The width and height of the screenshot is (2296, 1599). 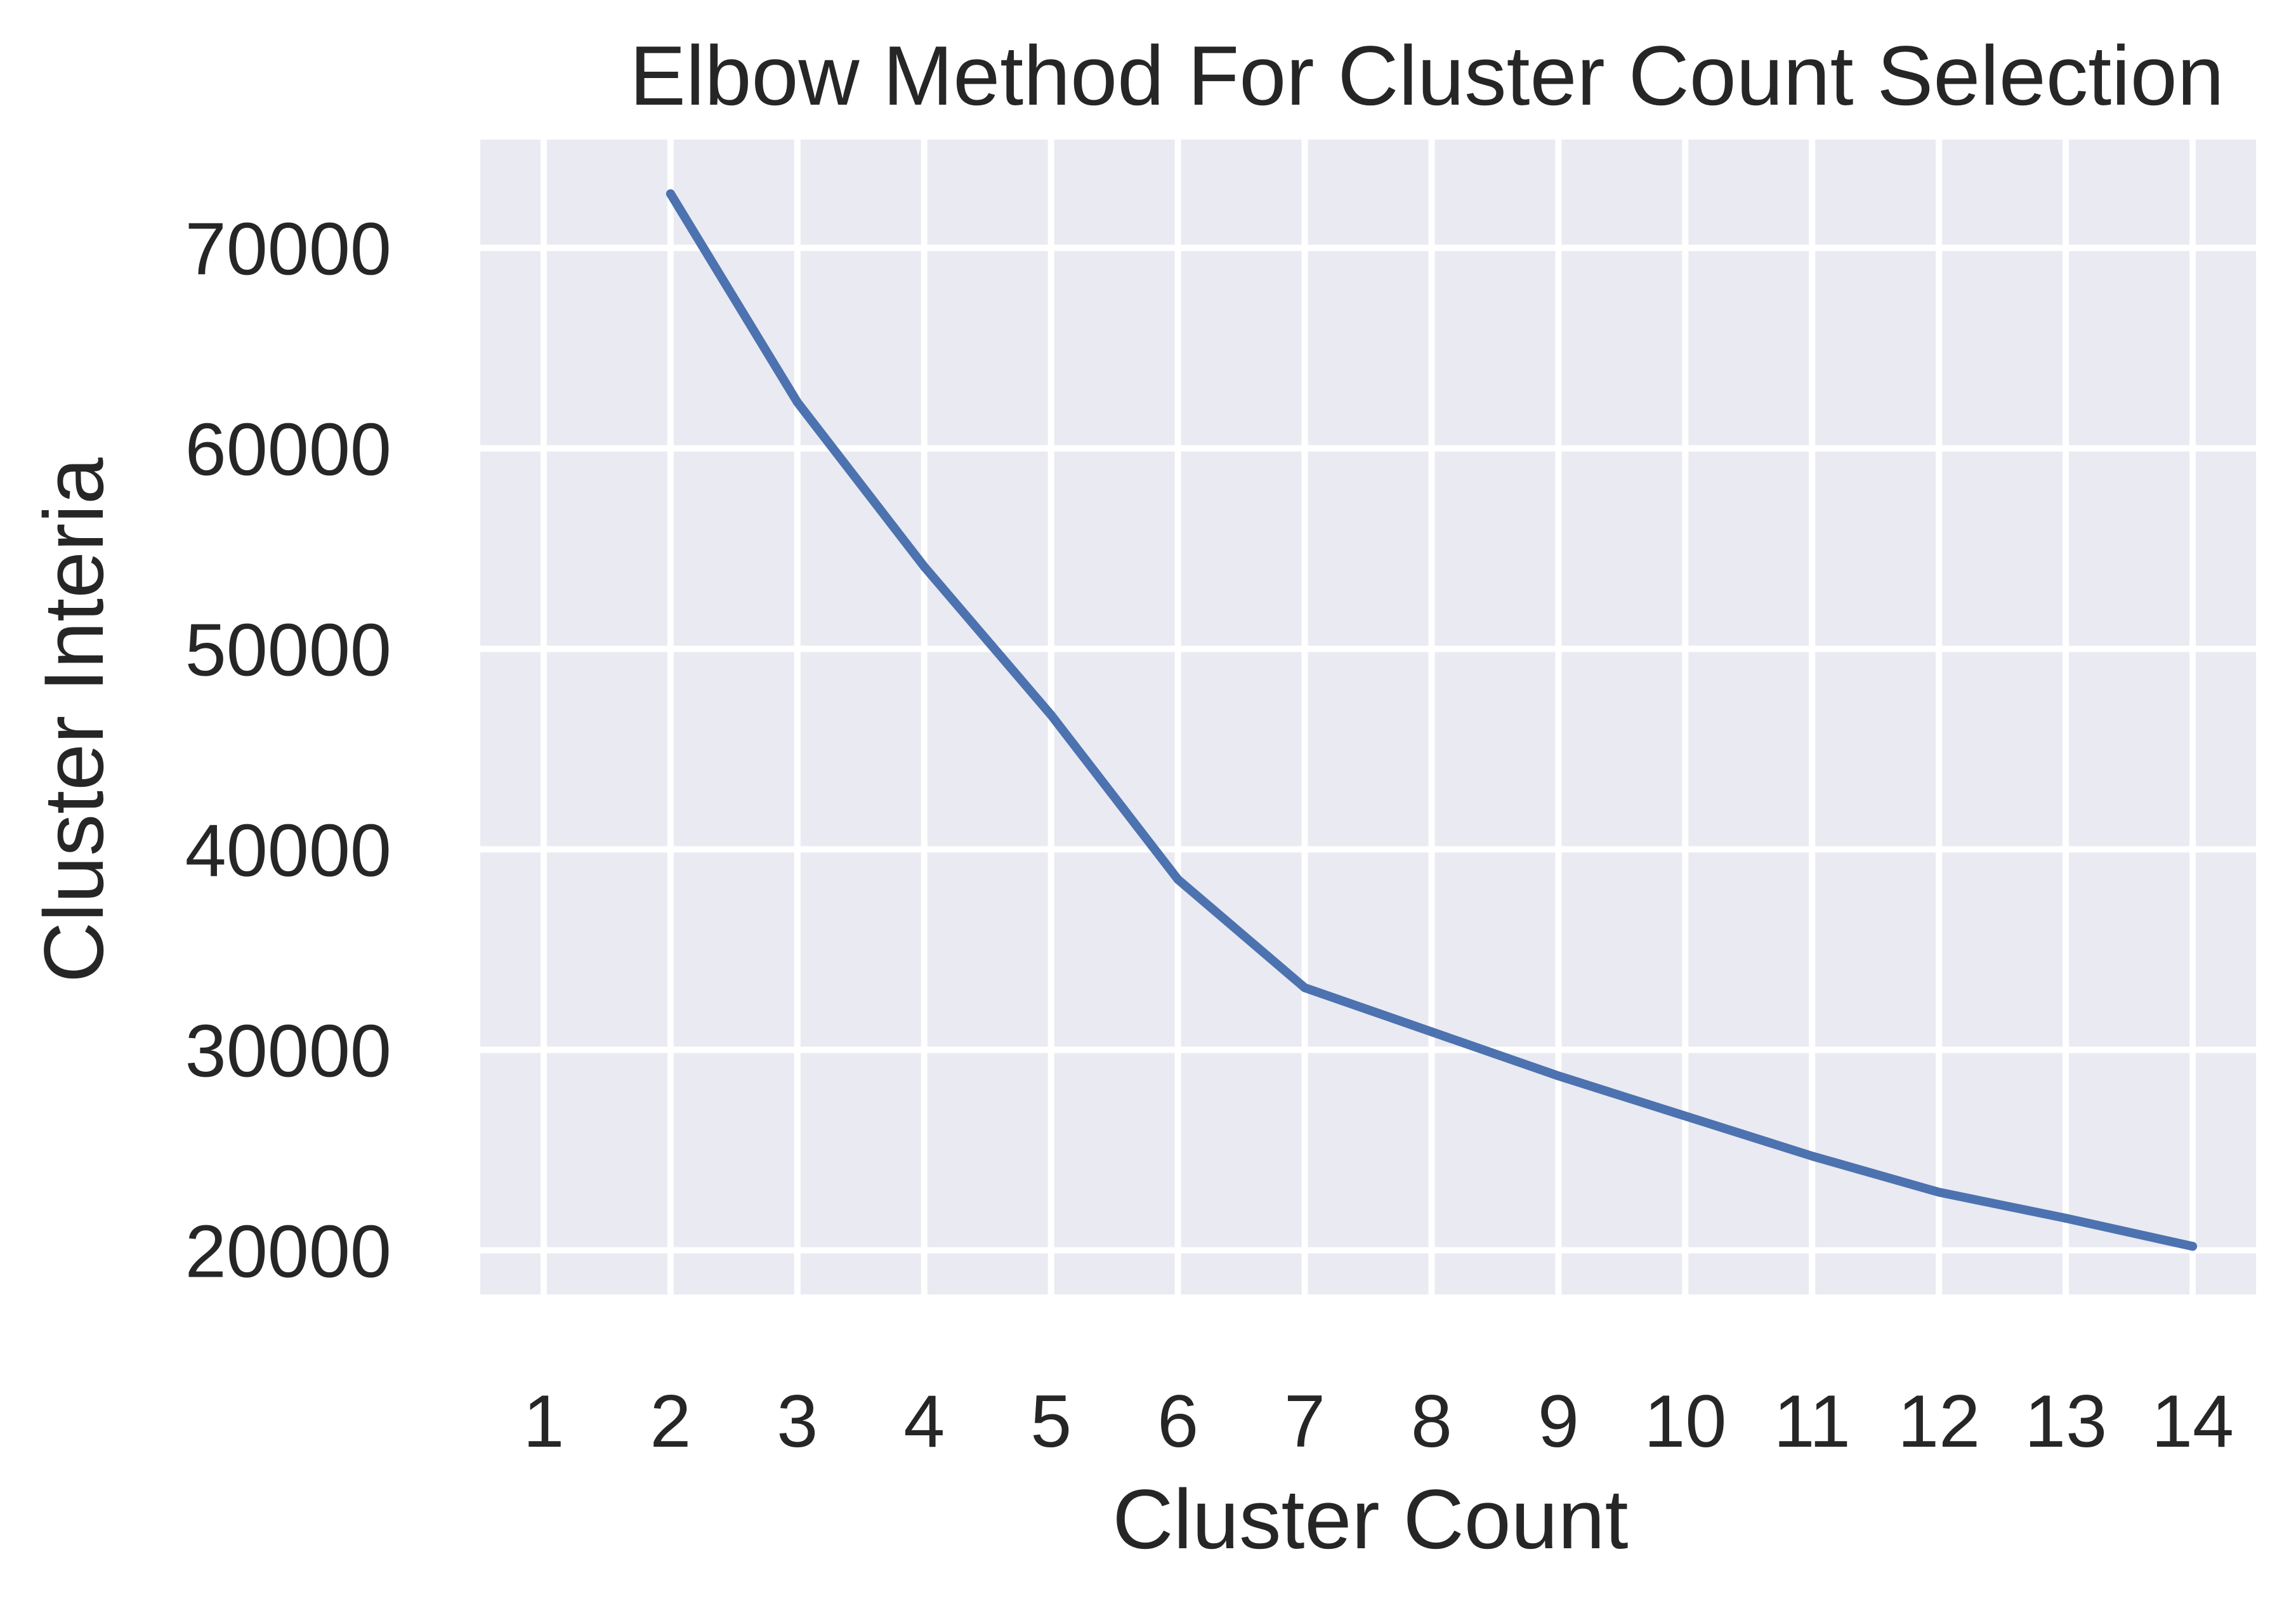 What do you see at coordinates (288, 850) in the screenshot?
I see `y-tick-label: 40000` at bounding box center [288, 850].